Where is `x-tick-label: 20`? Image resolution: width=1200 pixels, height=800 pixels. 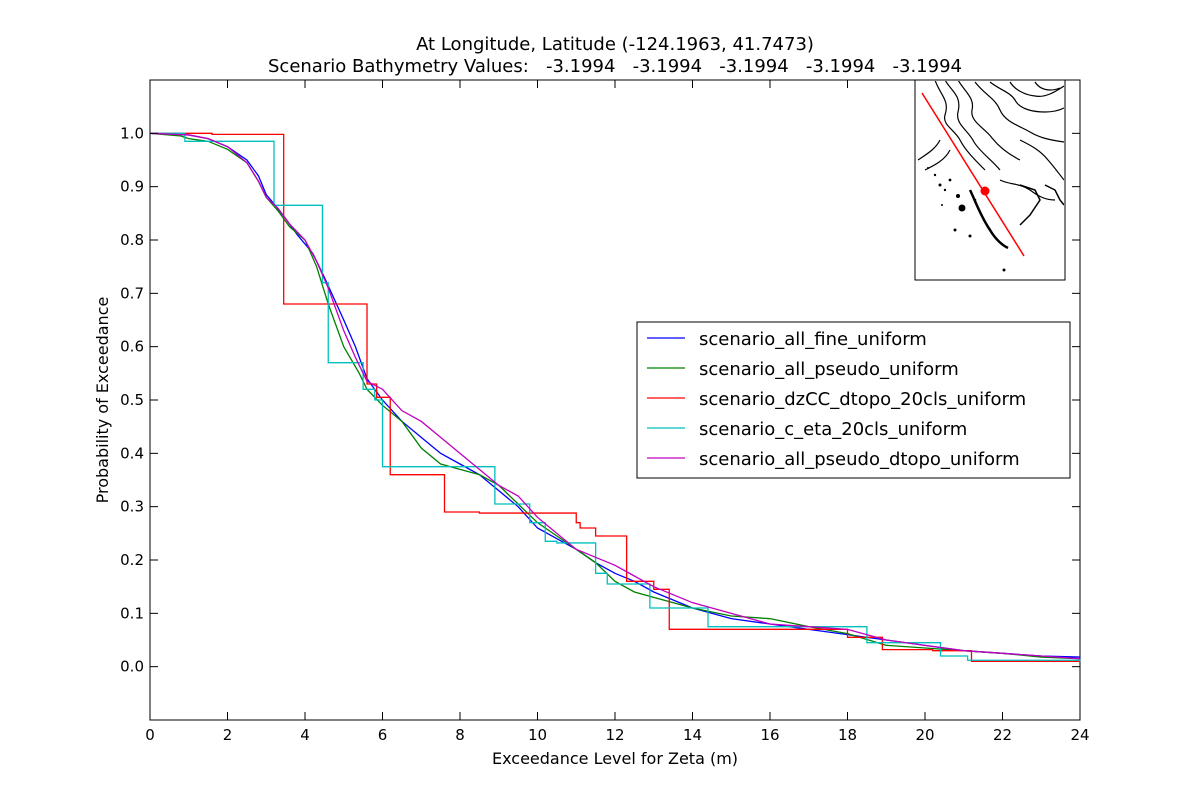 x-tick-label: 20 is located at coordinates (924, 735).